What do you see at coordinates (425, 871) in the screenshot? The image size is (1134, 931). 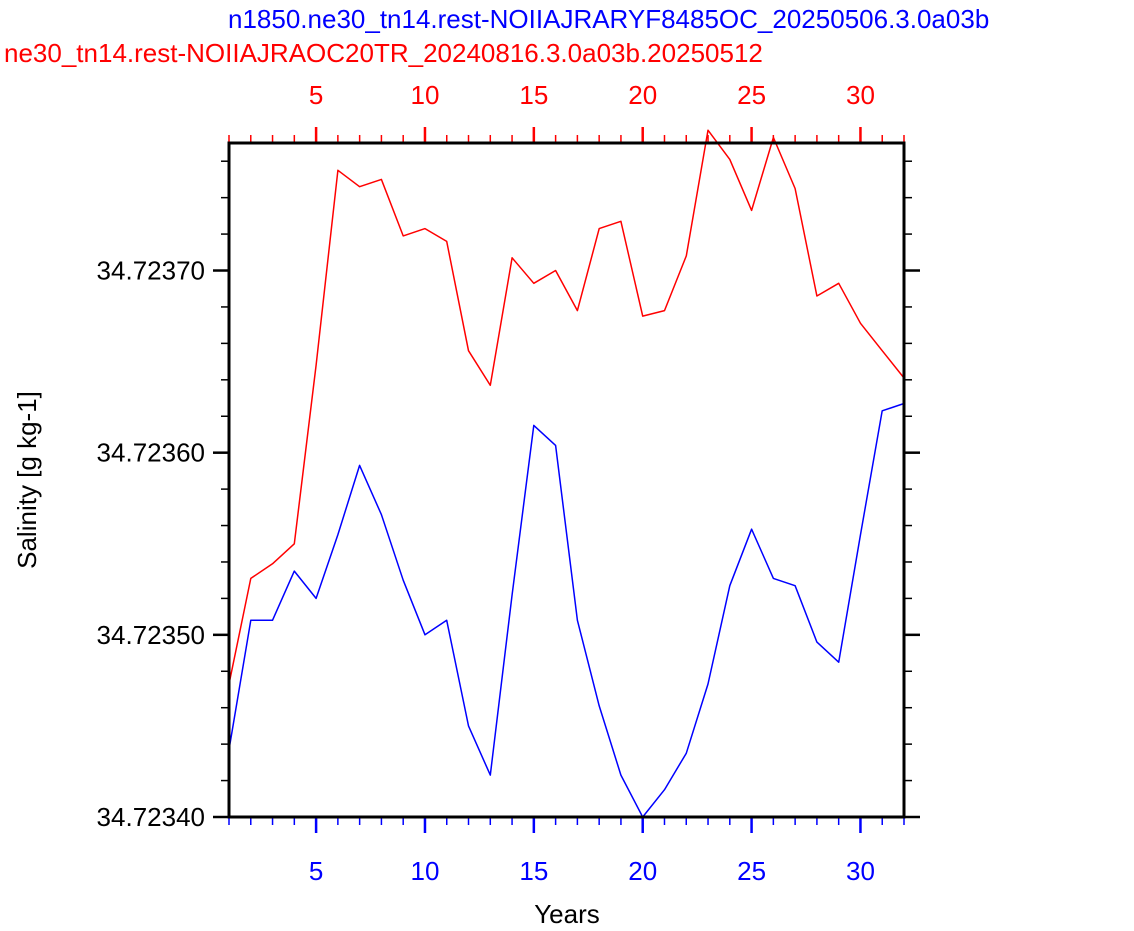 I see `x-bottom-tick-label: 10` at bounding box center [425, 871].